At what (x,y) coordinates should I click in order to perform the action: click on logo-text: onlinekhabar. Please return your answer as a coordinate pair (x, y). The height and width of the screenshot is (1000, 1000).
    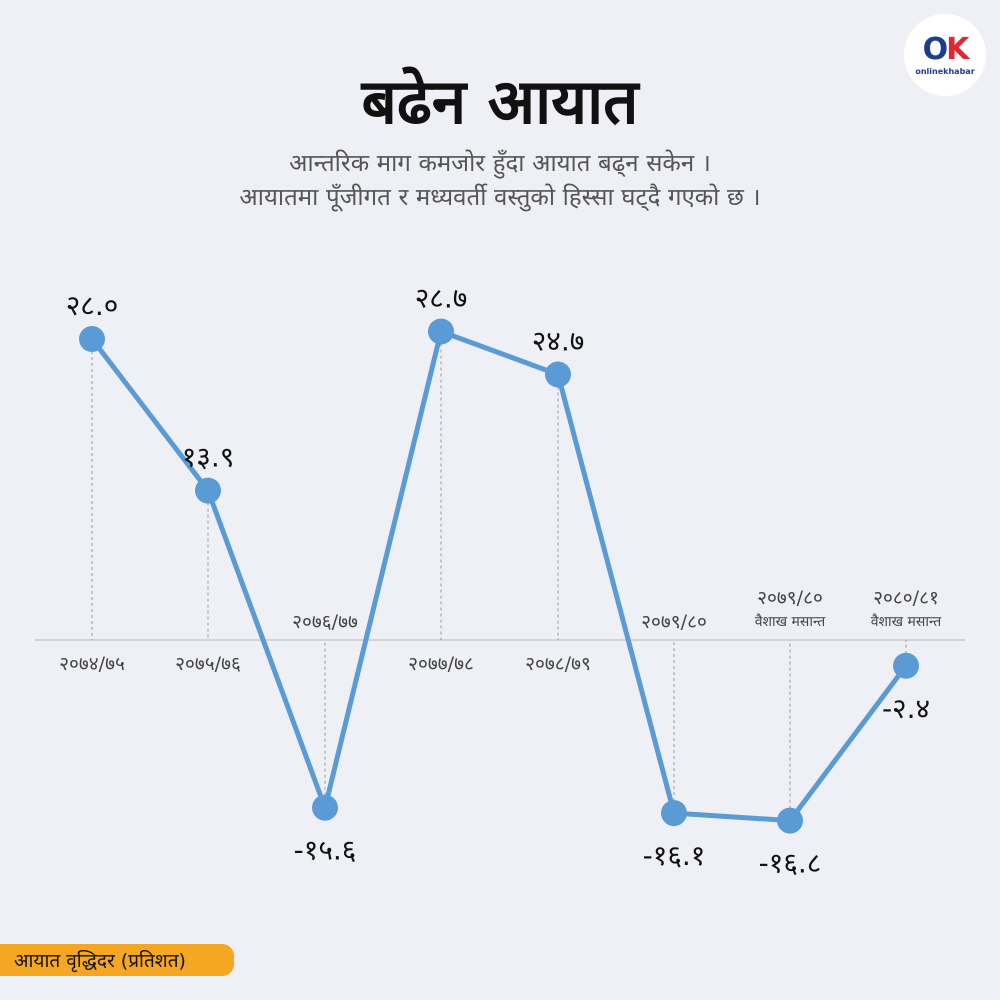
    Looking at the image, I should click on (945, 71).